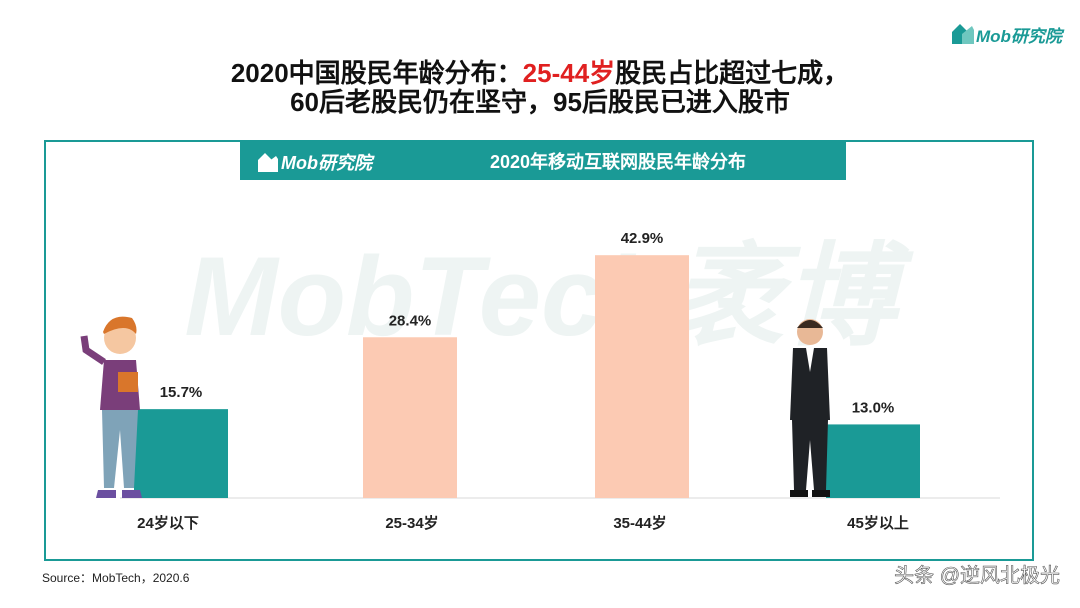 The width and height of the screenshot is (1080, 608). Describe the element at coordinates (328, 163) in the screenshot. I see `banner-logo: Mob研究院` at that location.